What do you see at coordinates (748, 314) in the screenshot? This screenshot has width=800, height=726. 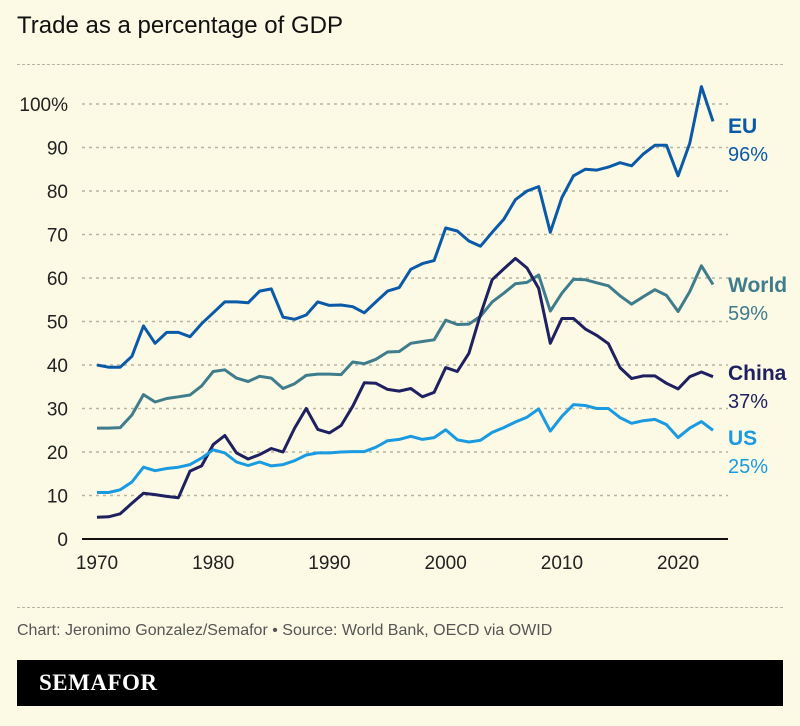 I see `series-value-world: 59%` at bounding box center [748, 314].